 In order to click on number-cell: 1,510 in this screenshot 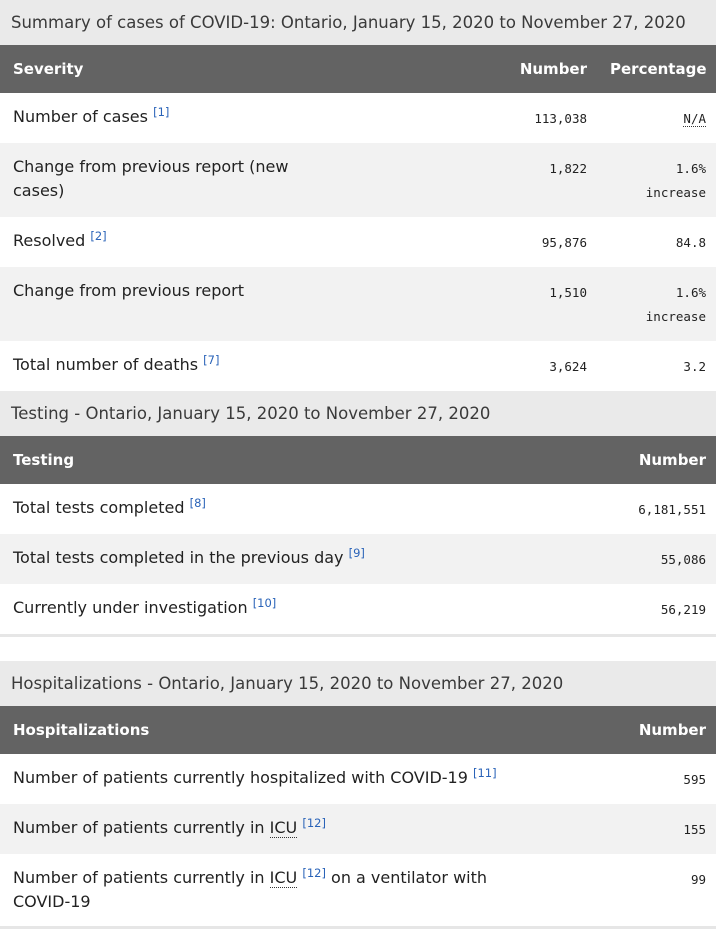, I will do `click(468, 304)`.